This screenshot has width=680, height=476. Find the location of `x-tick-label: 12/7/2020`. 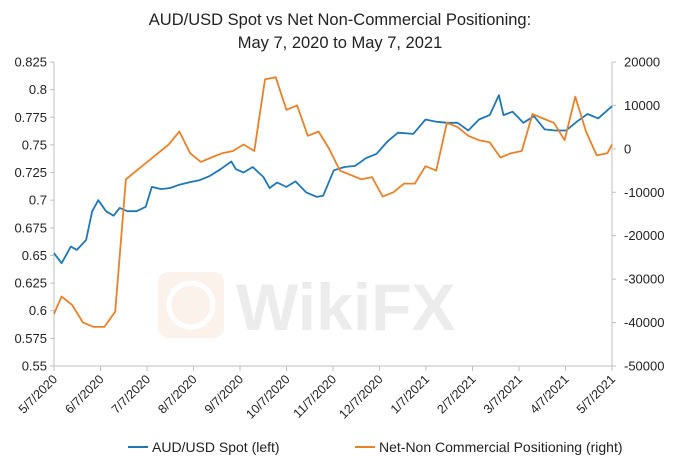

x-tick-label: 12/7/2020 is located at coordinates (360, 396).